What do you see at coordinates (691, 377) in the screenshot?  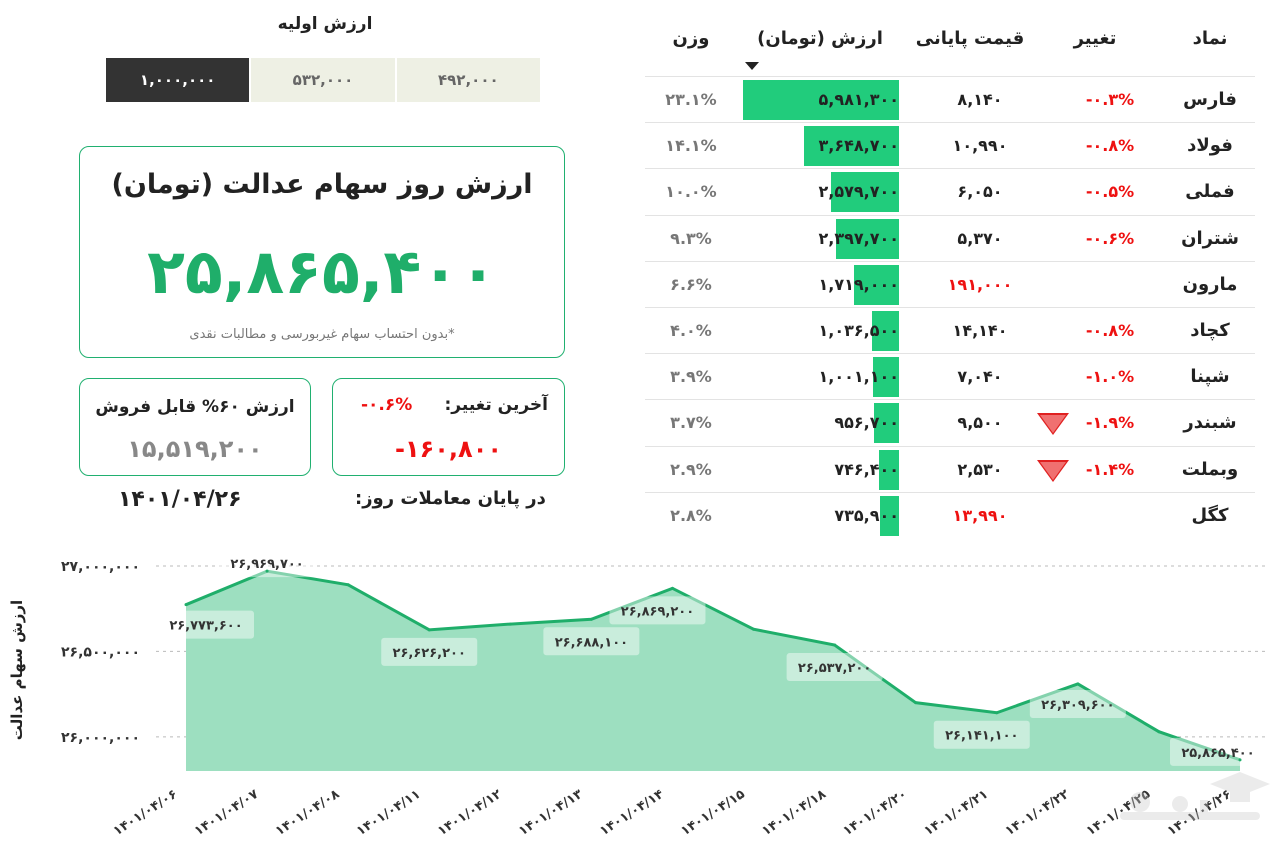 I see `cell-weight: ۳.۹%` at bounding box center [691, 377].